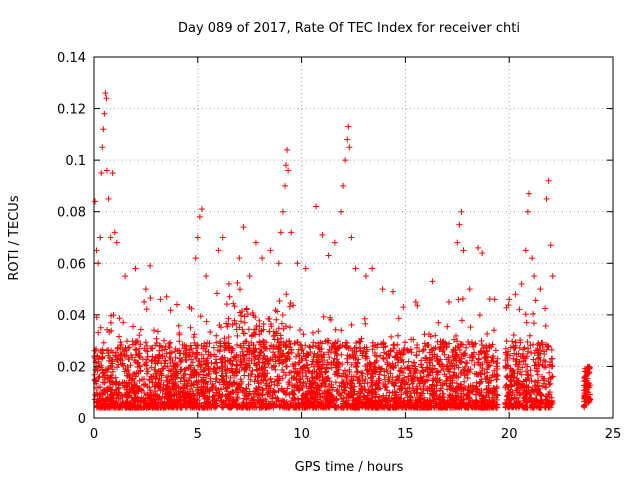  I want to click on y-tick-label: 0.14, so click(71, 58).